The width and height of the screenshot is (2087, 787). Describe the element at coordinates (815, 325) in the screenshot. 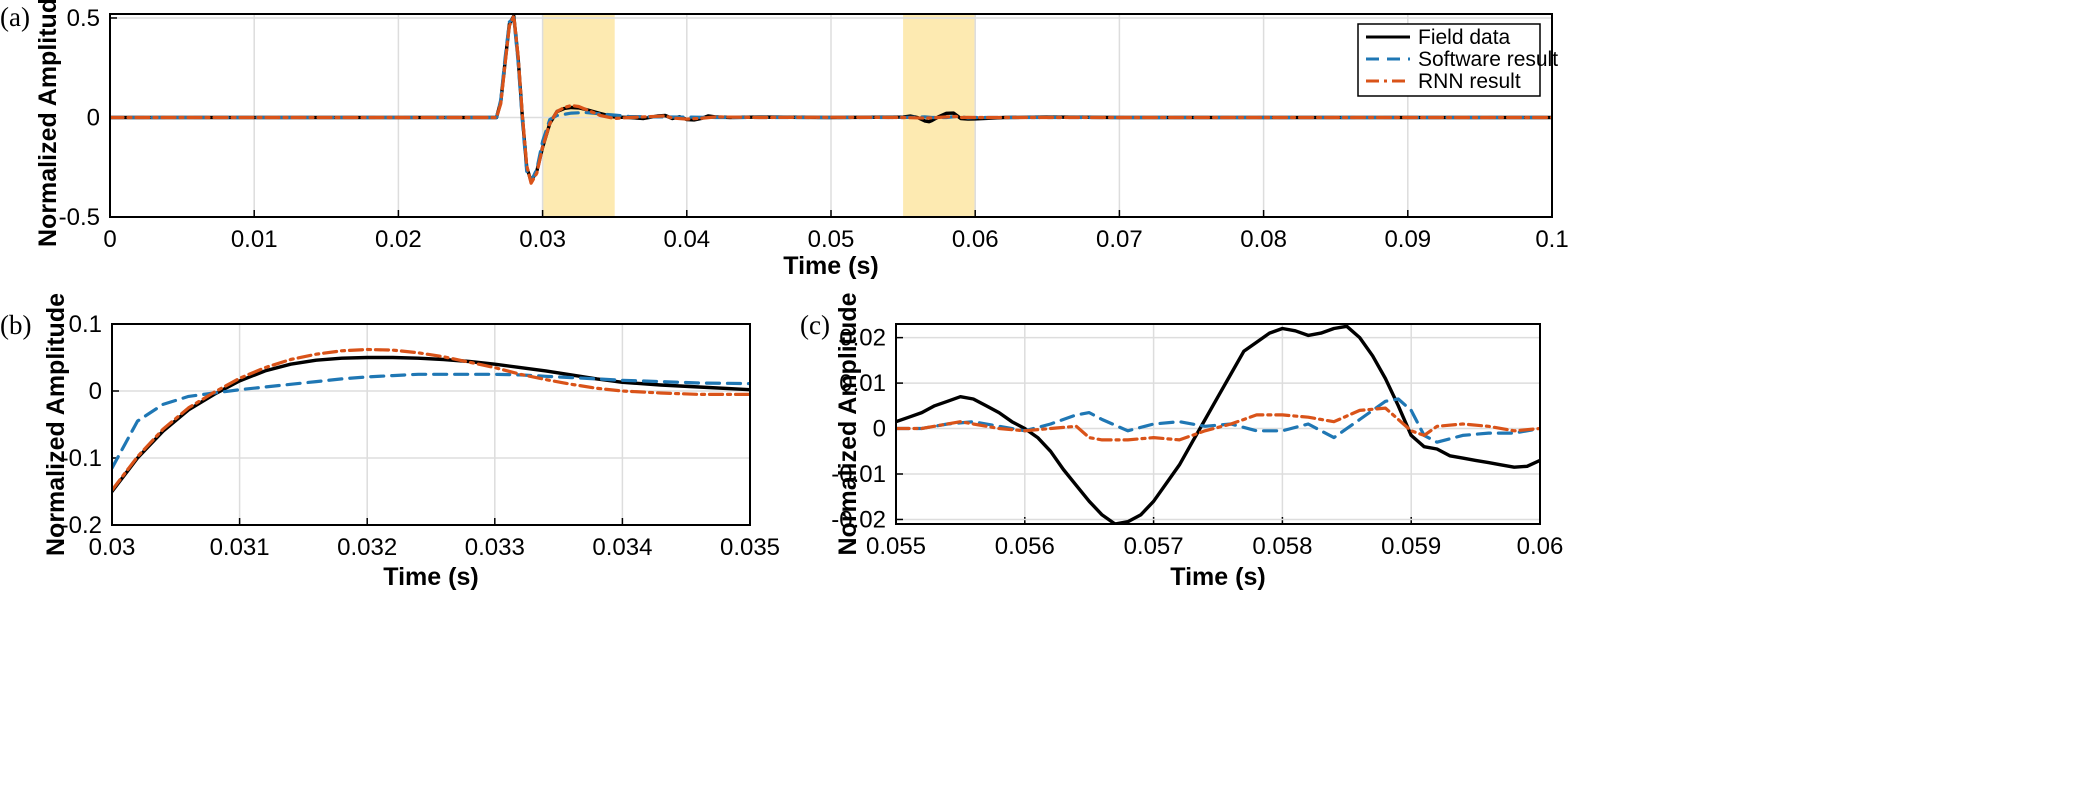

I see `panel-label: (c)` at that location.